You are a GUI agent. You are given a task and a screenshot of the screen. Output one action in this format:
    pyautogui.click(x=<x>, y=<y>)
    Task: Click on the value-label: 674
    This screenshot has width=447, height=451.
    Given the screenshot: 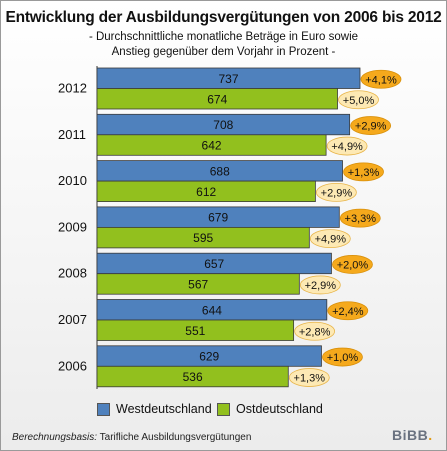 What is the action you would take?
    pyautogui.click(x=217, y=99)
    